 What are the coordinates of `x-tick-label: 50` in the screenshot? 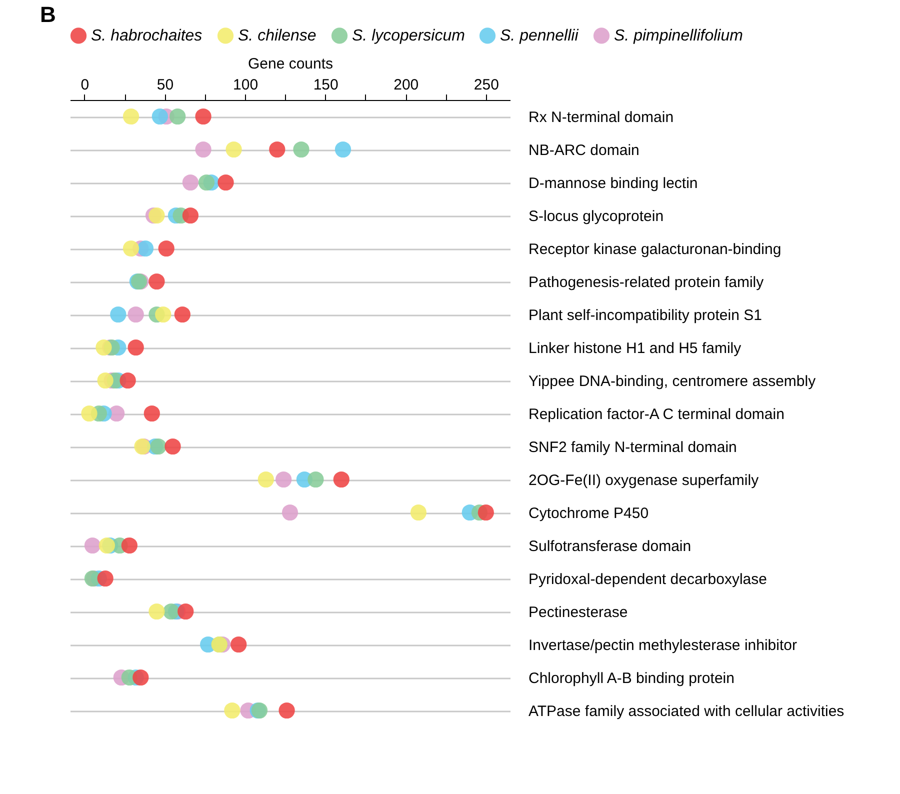 It's located at (165, 85).